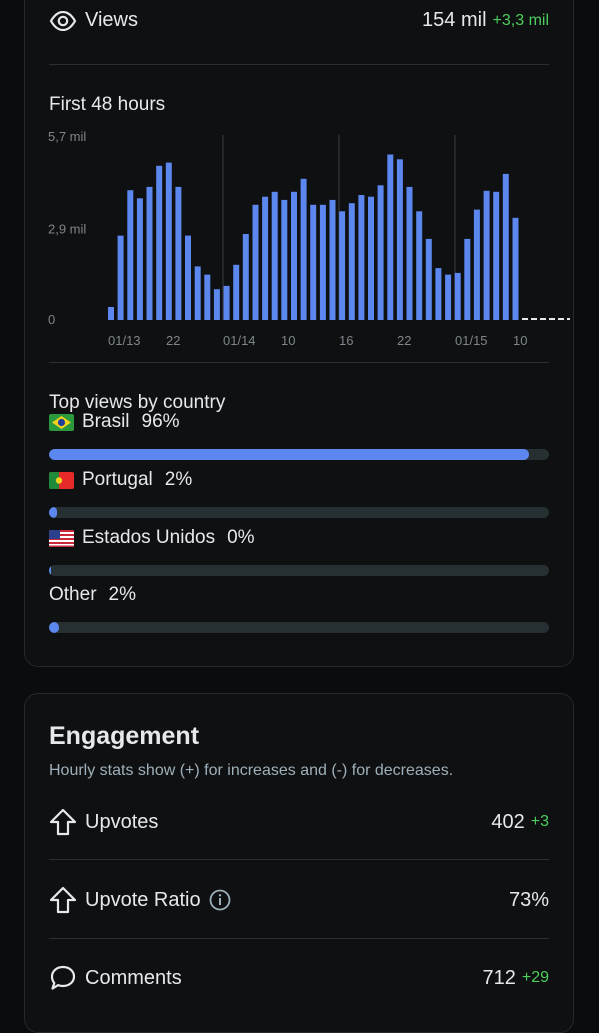  What do you see at coordinates (299, 608) in the screenshot?
I see `country-row: Other 2%` at bounding box center [299, 608].